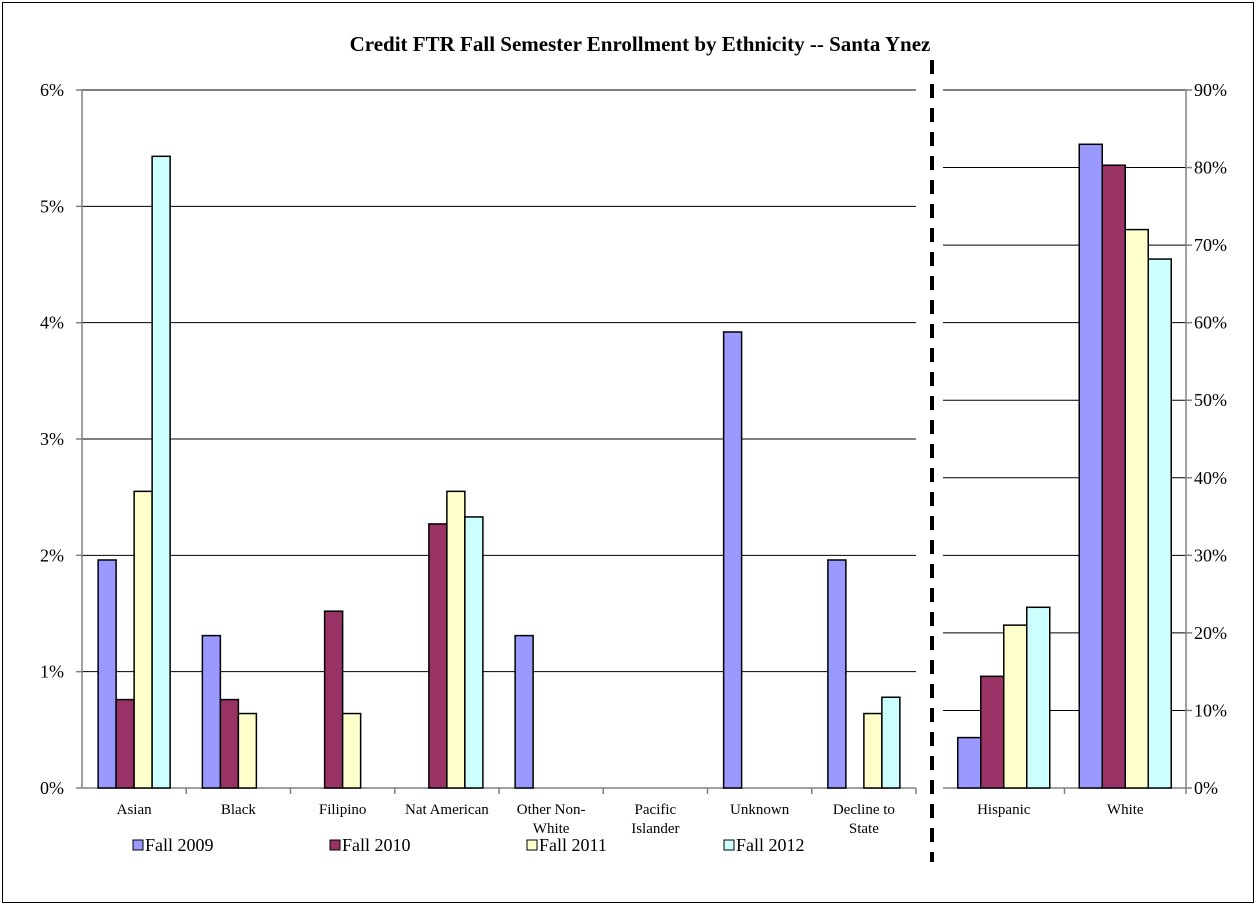 Image resolution: width=1258 pixels, height=907 pixels. What do you see at coordinates (238, 810) in the screenshot?
I see `left-category-label: Black` at bounding box center [238, 810].